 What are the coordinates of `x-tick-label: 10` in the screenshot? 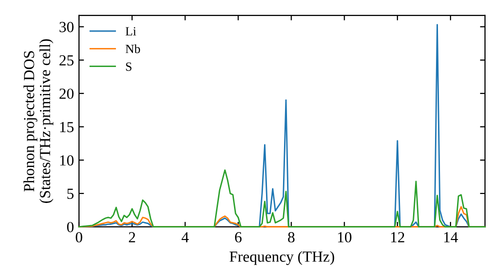 It's located at (345, 237).